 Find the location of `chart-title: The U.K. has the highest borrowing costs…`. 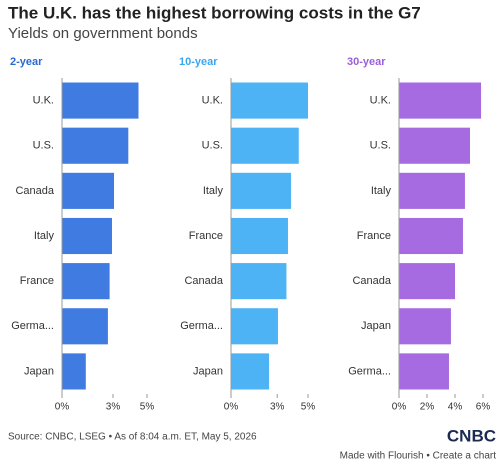

chart-title: The U.K. has the highest borrowing costs… is located at coordinates (214, 12).